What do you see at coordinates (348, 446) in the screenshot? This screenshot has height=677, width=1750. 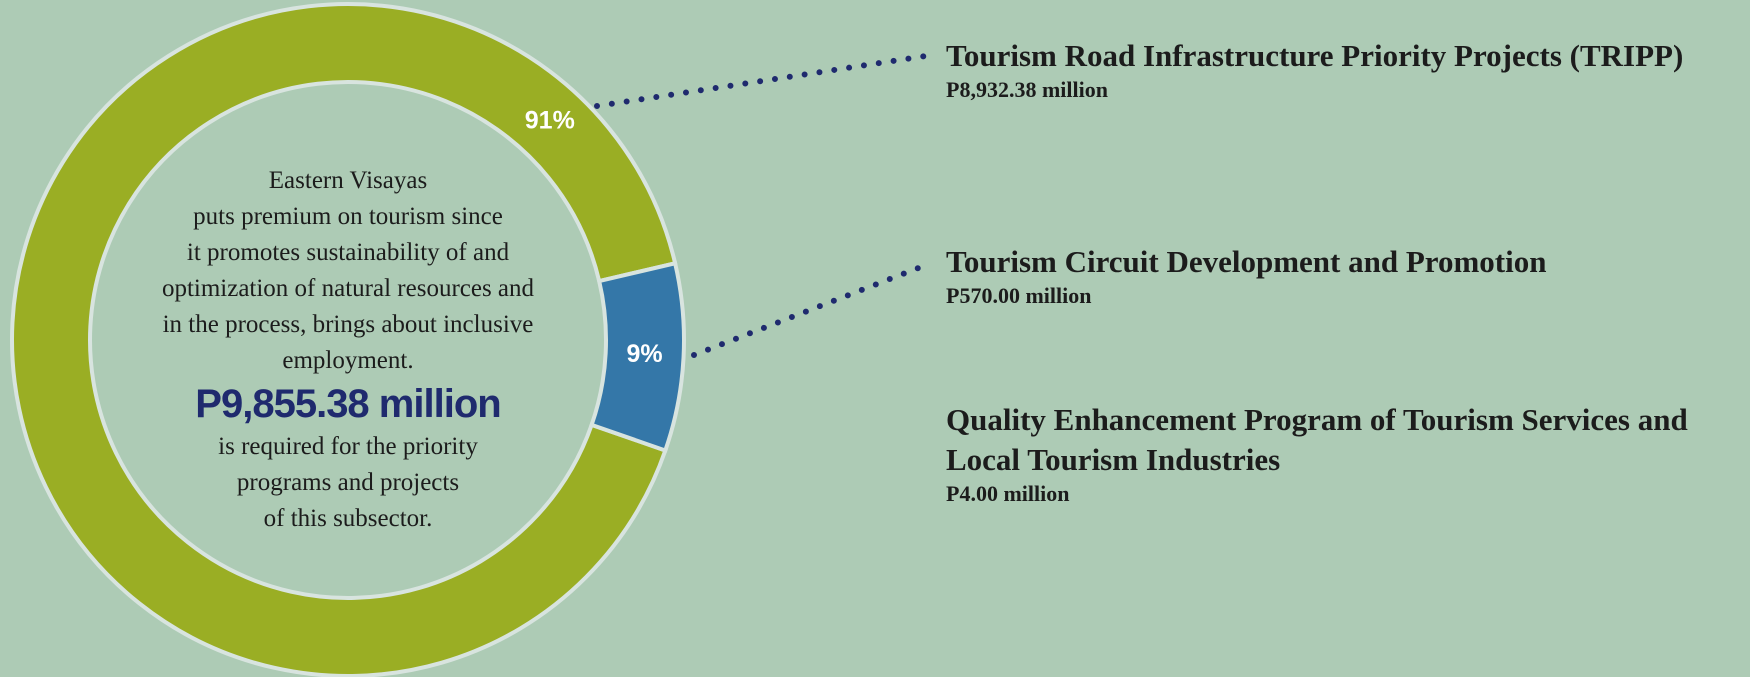 I see `text-line: is required for the priority` at bounding box center [348, 446].